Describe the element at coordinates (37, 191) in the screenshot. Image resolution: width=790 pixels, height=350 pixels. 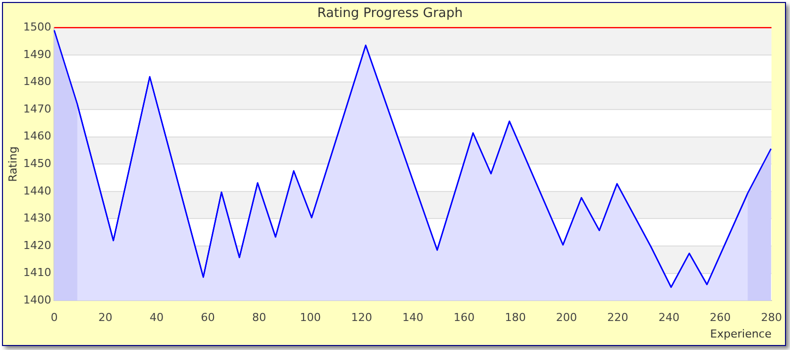
I see `y-tick-label: 1440` at that location.